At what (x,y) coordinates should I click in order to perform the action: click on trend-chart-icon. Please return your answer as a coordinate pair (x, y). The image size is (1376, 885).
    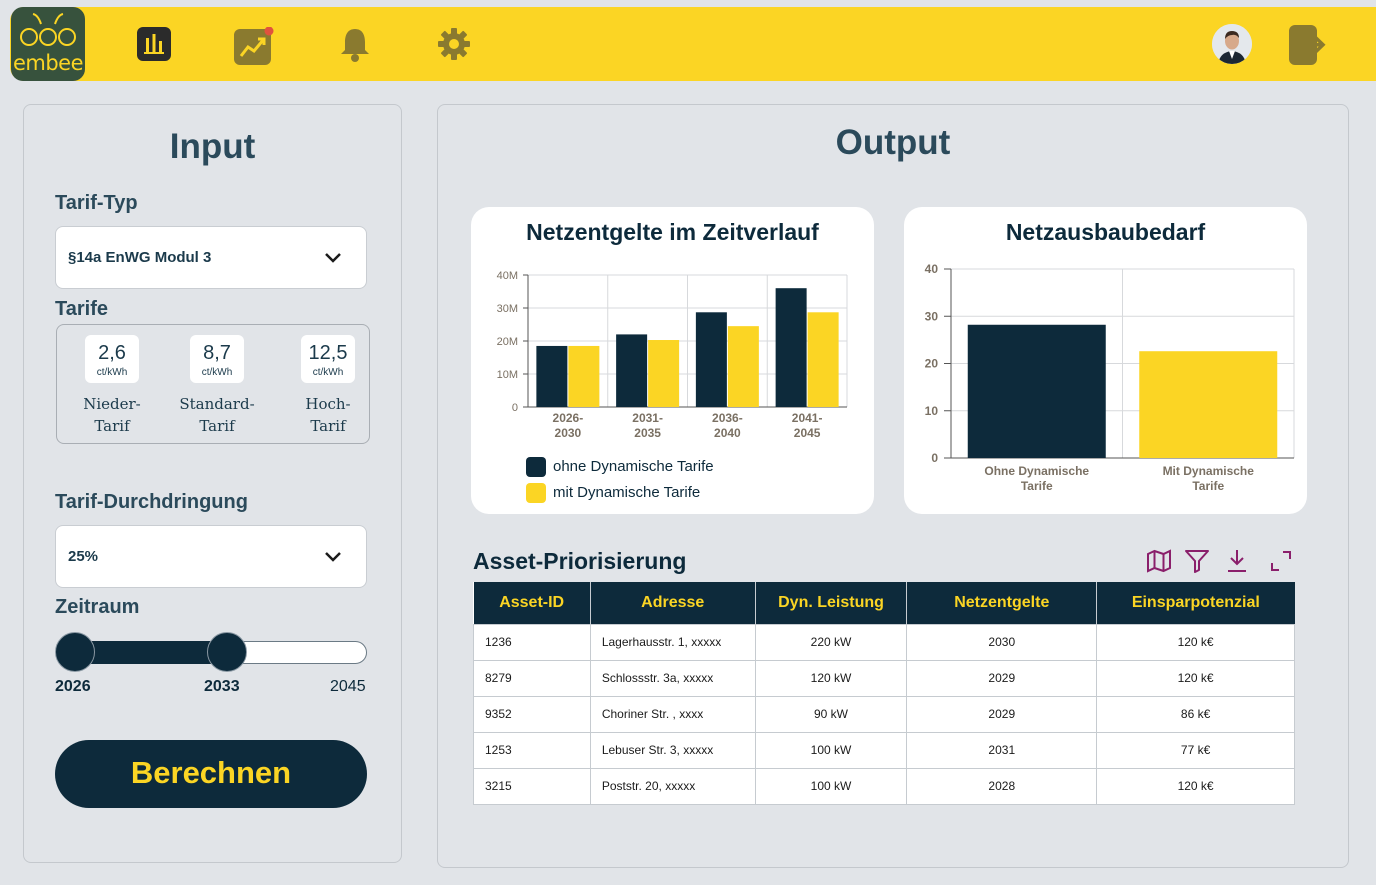
    Looking at the image, I should click on (254, 46).